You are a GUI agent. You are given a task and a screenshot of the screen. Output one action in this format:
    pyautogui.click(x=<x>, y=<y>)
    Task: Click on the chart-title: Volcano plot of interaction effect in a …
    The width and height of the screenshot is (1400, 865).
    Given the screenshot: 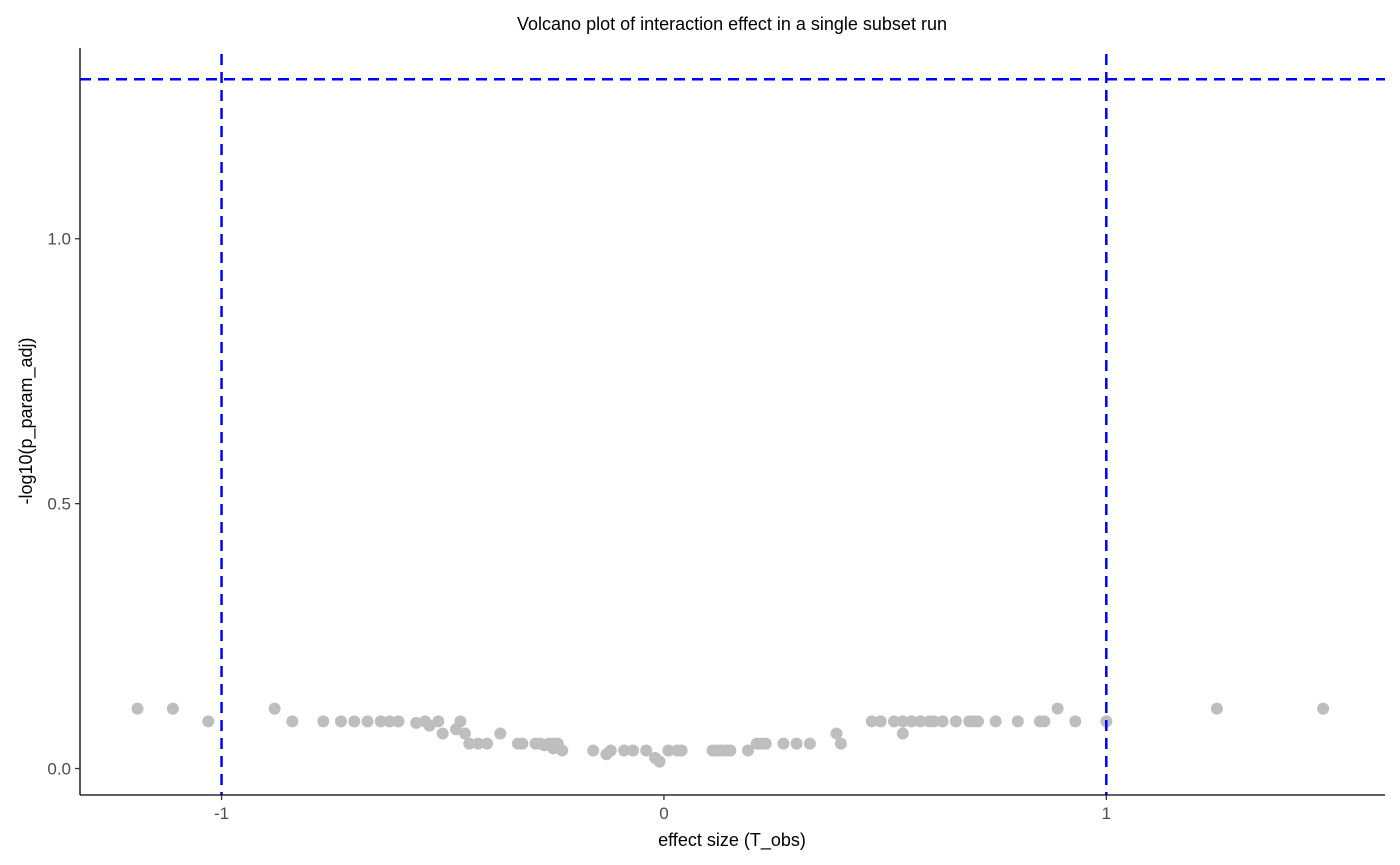 What is the action you would take?
    pyautogui.click(x=732, y=24)
    